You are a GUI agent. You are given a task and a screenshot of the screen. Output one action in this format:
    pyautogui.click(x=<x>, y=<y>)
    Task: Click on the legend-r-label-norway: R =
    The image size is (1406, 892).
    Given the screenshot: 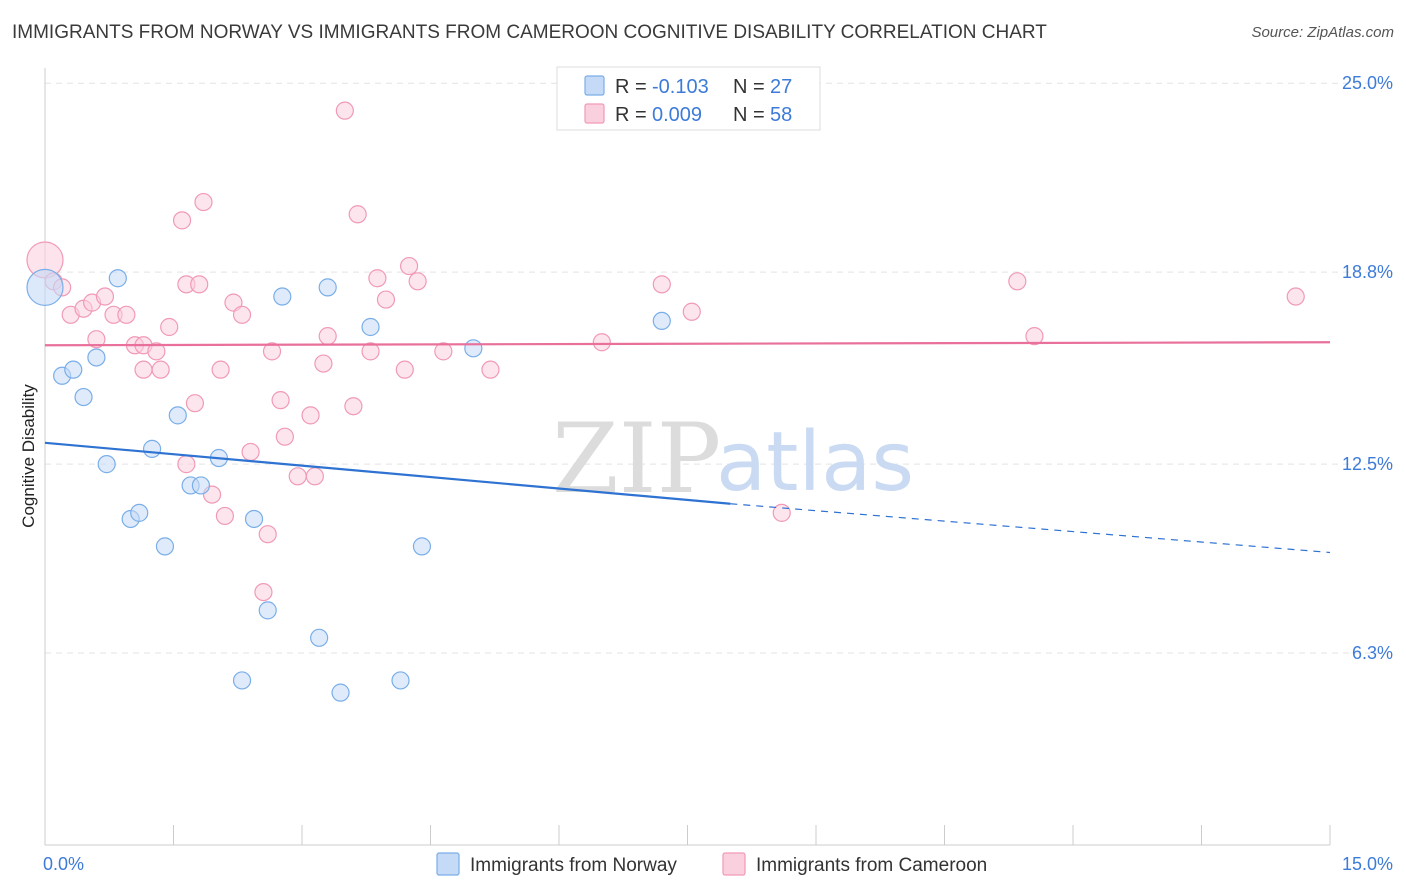 What is the action you would take?
    pyautogui.click(x=631, y=87)
    